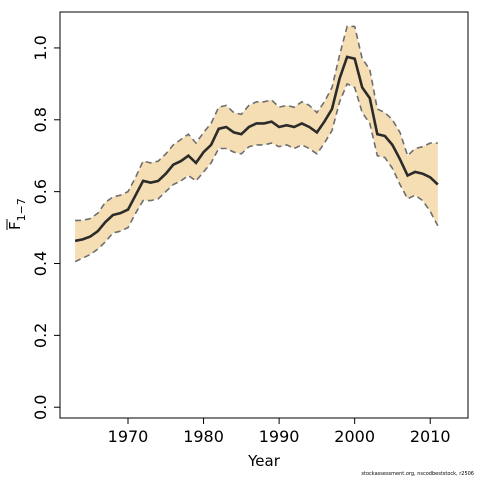 Image resolution: width=480 pixels, height=480 pixels. I want to click on y-tick-label: 0.4, so click(40, 263).